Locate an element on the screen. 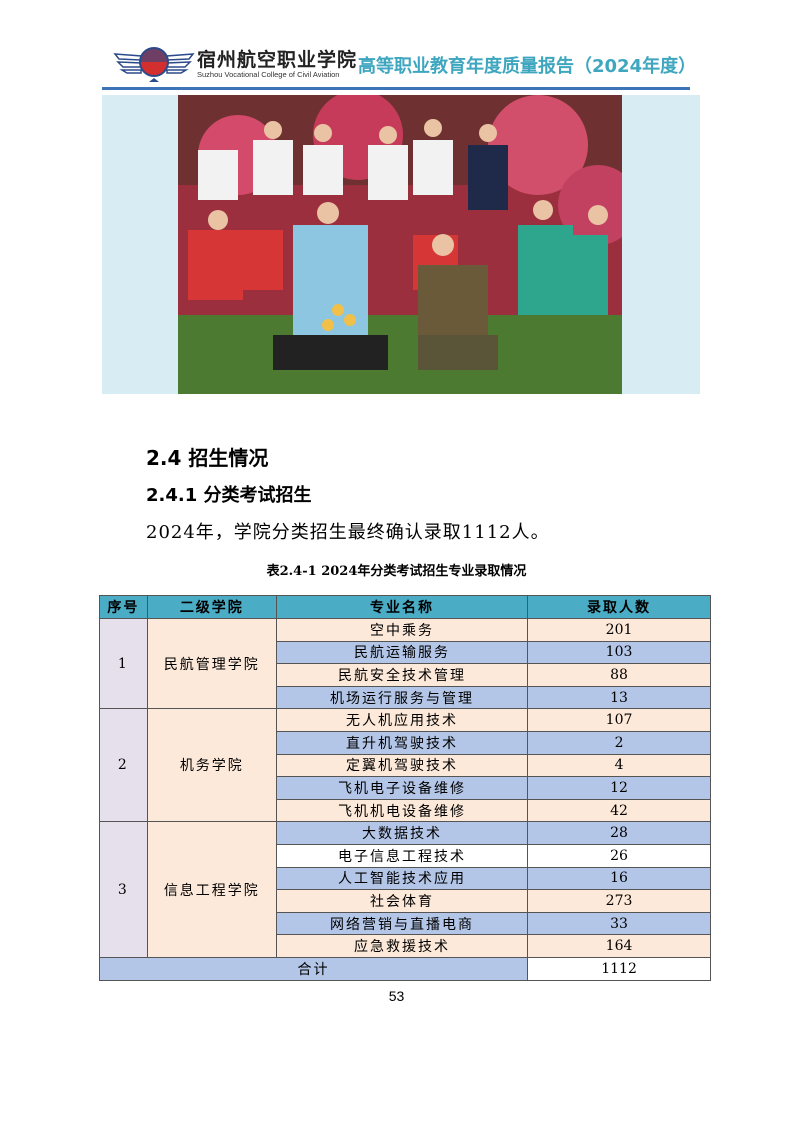 This screenshot has height=1122, width=793. column-header: 录取人数 is located at coordinates (619, 607).